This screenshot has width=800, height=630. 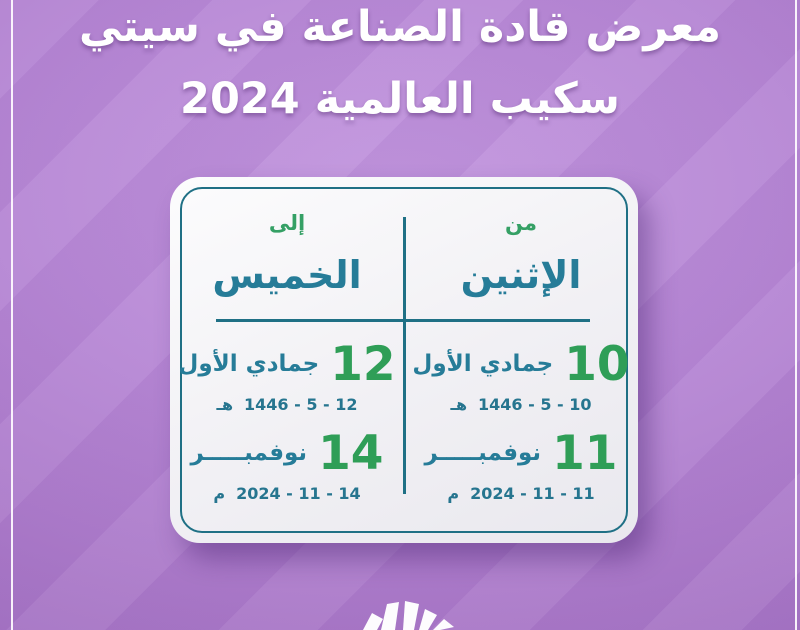 I want to click on to-gregorian-era-symbol: م, so click(x=219, y=493).